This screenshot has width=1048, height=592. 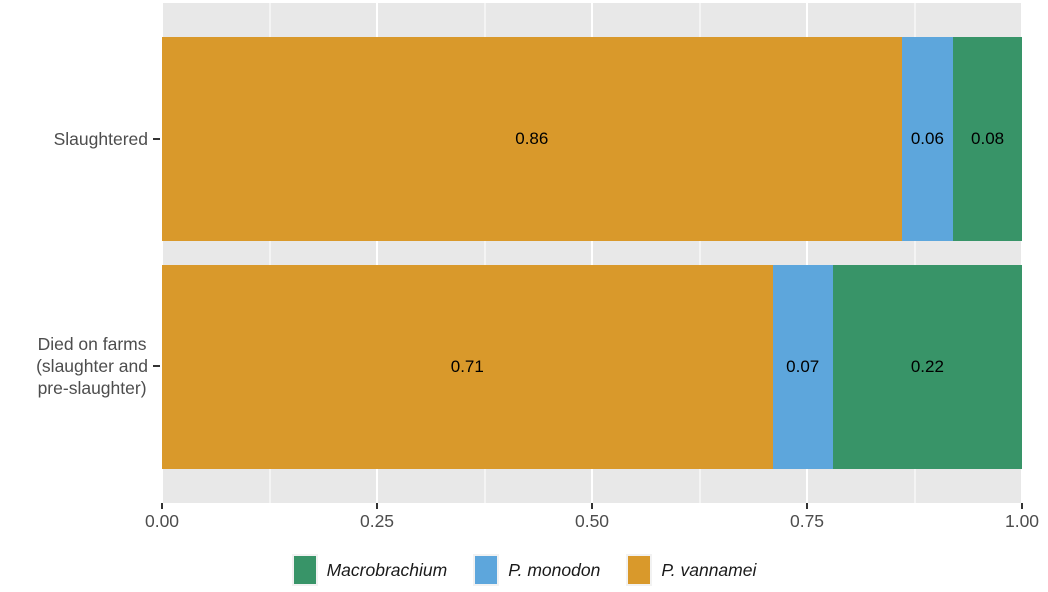 I want to click on legend-label-macrobrachium: Macrobrachium, so click(x=387, y=569).